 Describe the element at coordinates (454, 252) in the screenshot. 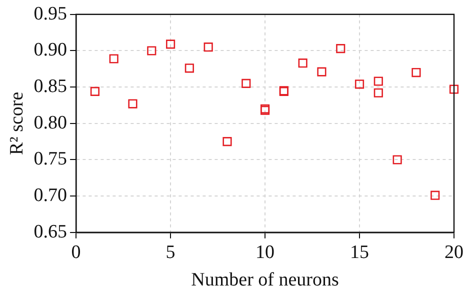

I see `x-tick-label: 20` at that location.